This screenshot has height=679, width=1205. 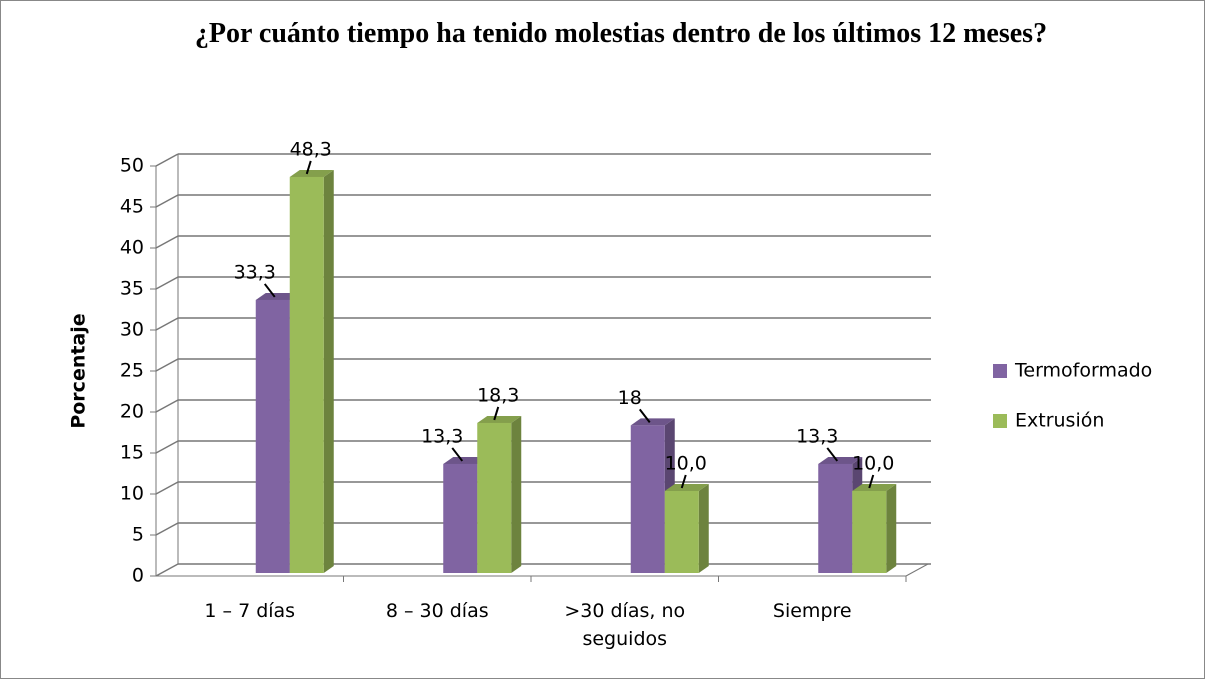 What do you see at coordinates (311, 149) in the screenshot?
I see `data-label: 48,3` at bounding box center [311, 149].